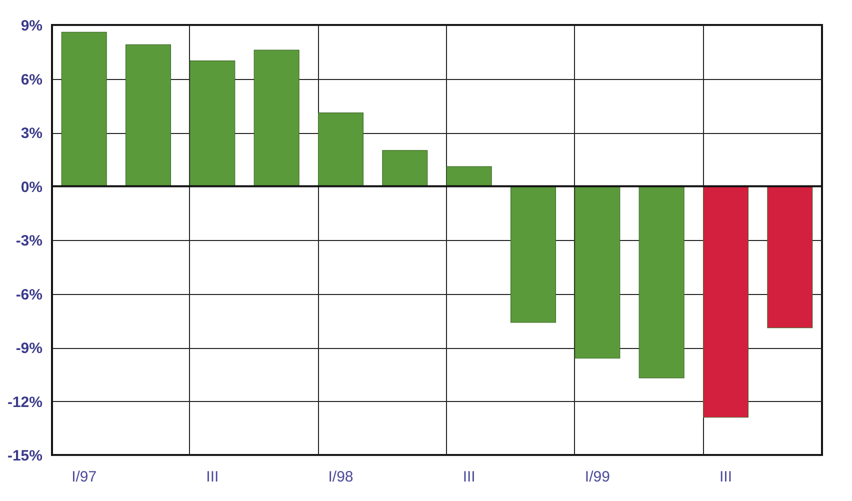  I want to click on y-tick-label: -6%, so click(29, 295).